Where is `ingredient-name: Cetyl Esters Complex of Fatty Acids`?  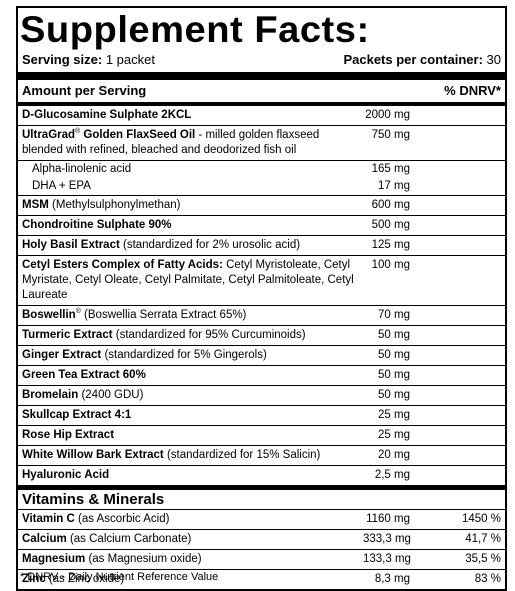 ingredient-name: Cetyl Esters Complex of Fatty Acids is located at coordinates (188, 280).